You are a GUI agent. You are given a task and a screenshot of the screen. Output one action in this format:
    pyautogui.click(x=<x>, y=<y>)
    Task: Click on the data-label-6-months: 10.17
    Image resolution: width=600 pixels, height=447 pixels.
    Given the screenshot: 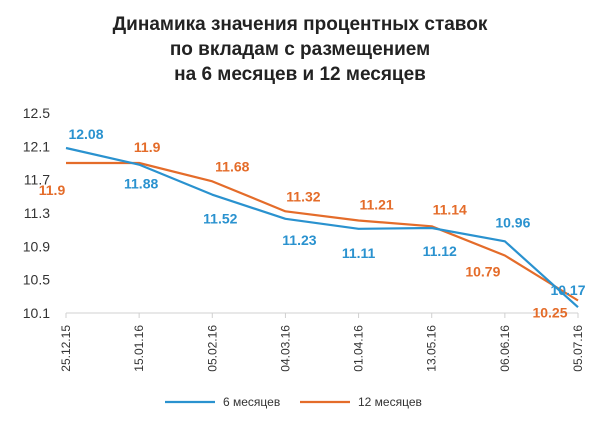 What is the action you would take?
    pyautogui.click(x=567, y=290)
    